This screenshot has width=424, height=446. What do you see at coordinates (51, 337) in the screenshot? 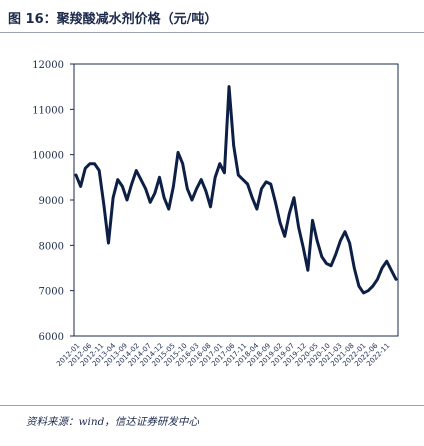
I see `y-tick-label: 6000` at bounding box center [51, 337].